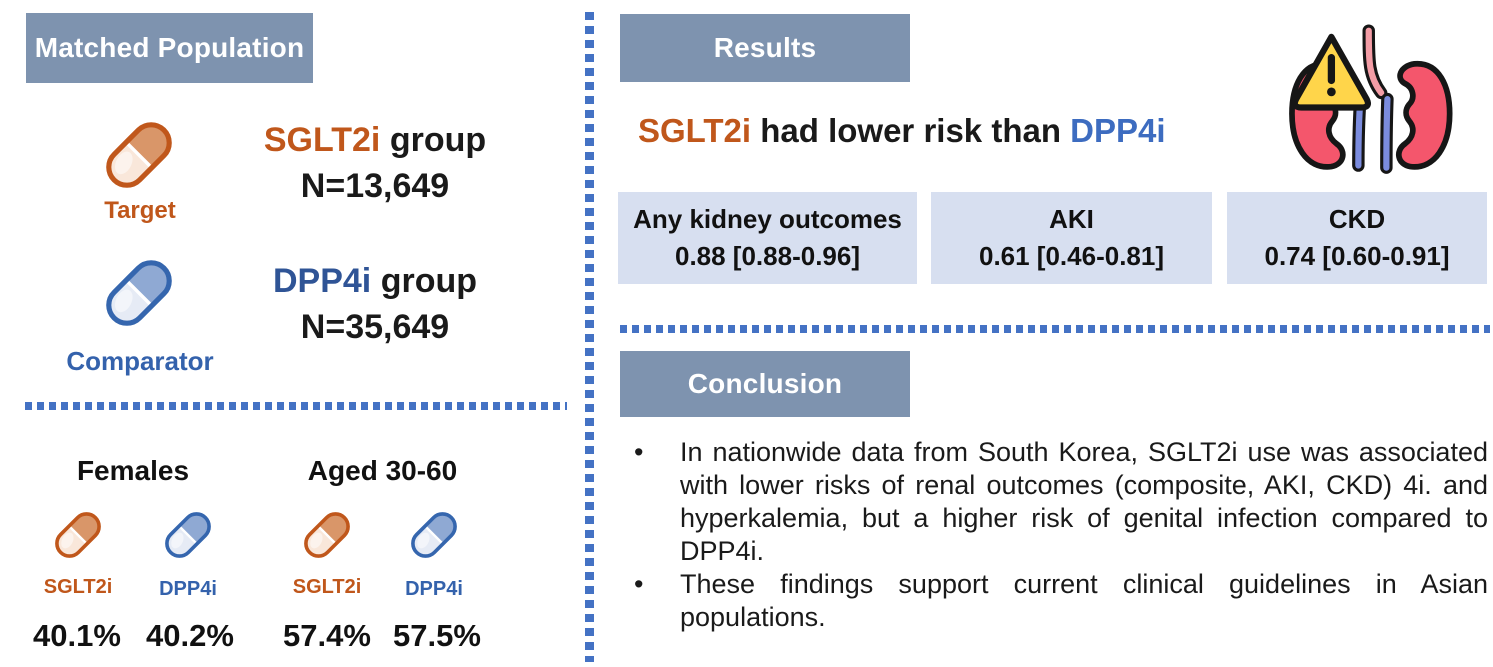  What do you see at coordinates (1377, 99) in the screenshot?
I see `kidney-warning-icon` at bounding box center [1377, 99].